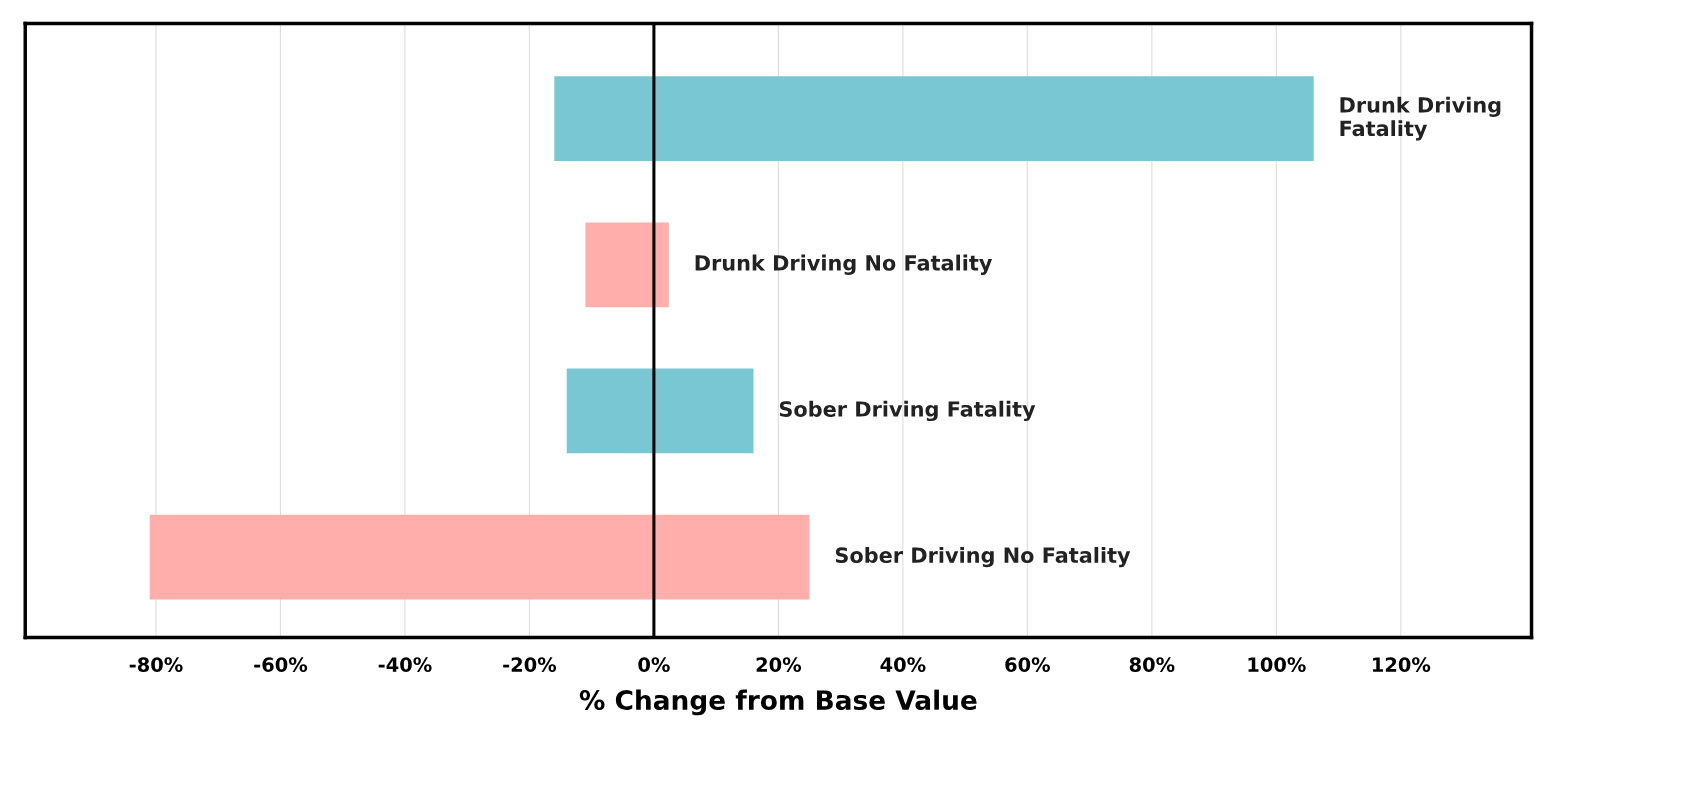 This screenshot has height=787, width=1683. Describe the element at coordinates (907, 411) in the screenshot. I see `y-tick-label: Sober Driving Fatality` at that location.